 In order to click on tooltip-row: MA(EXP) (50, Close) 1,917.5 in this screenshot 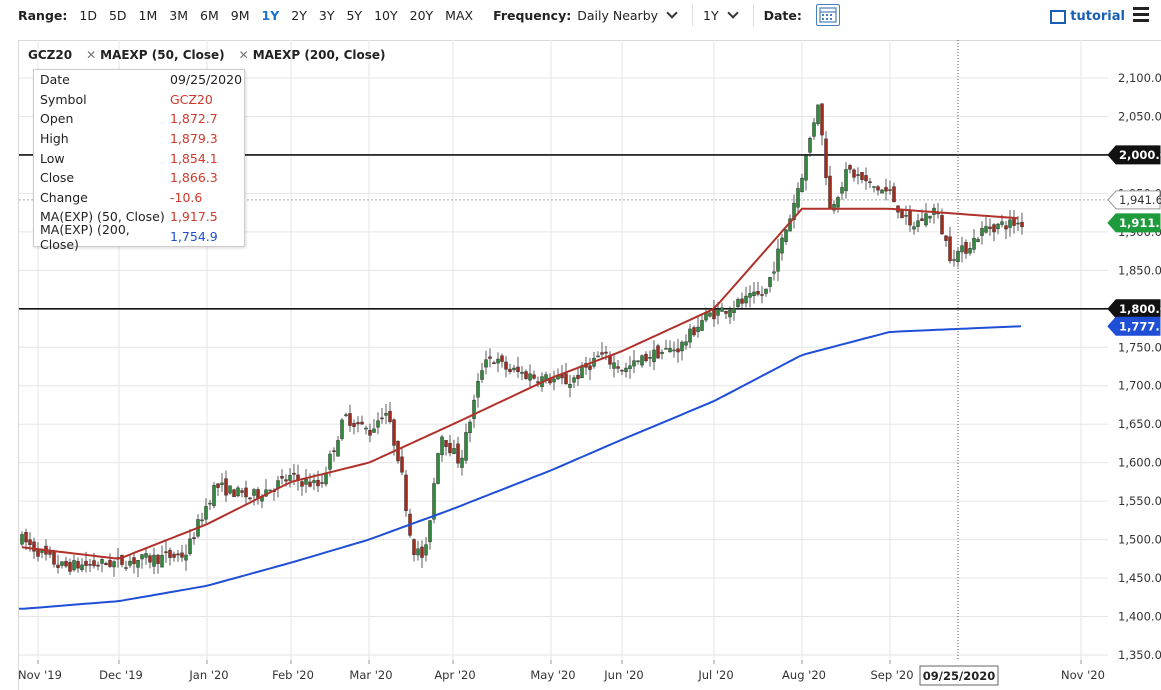, I will do `click(139, 217)`.